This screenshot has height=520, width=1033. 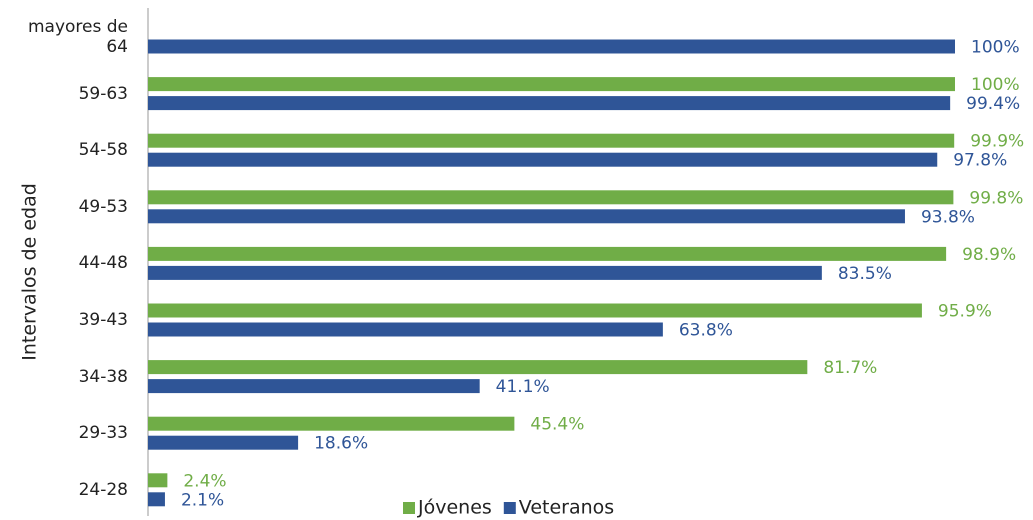 I want to click on y-axis-label: Intervalos de edad, so click(x=30, y=272).